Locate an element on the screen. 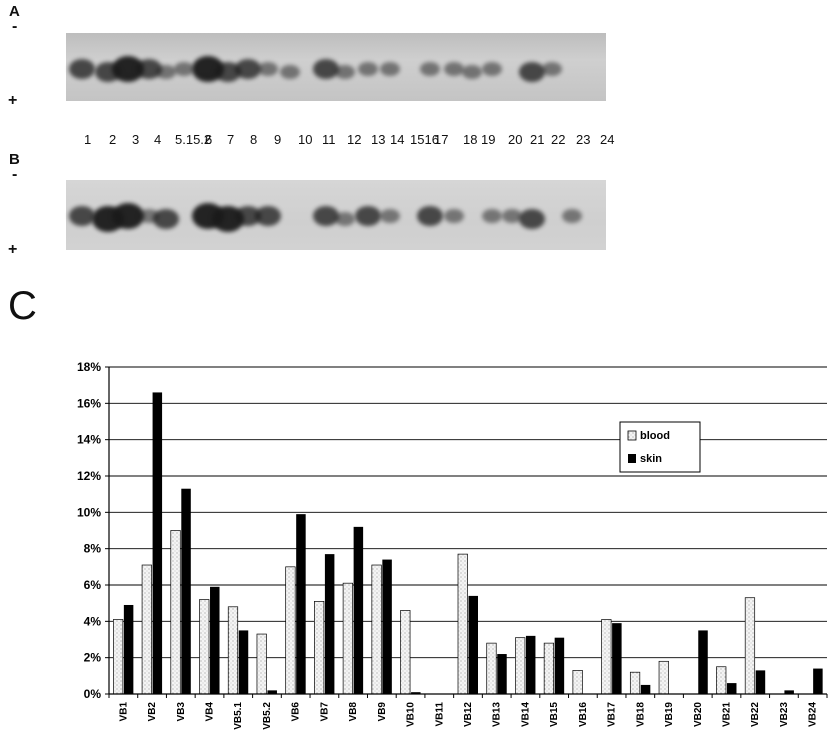 The width and height of the screenshot is (828, 734). x-tick-label: VB13 is located at coordinates (497, 714).